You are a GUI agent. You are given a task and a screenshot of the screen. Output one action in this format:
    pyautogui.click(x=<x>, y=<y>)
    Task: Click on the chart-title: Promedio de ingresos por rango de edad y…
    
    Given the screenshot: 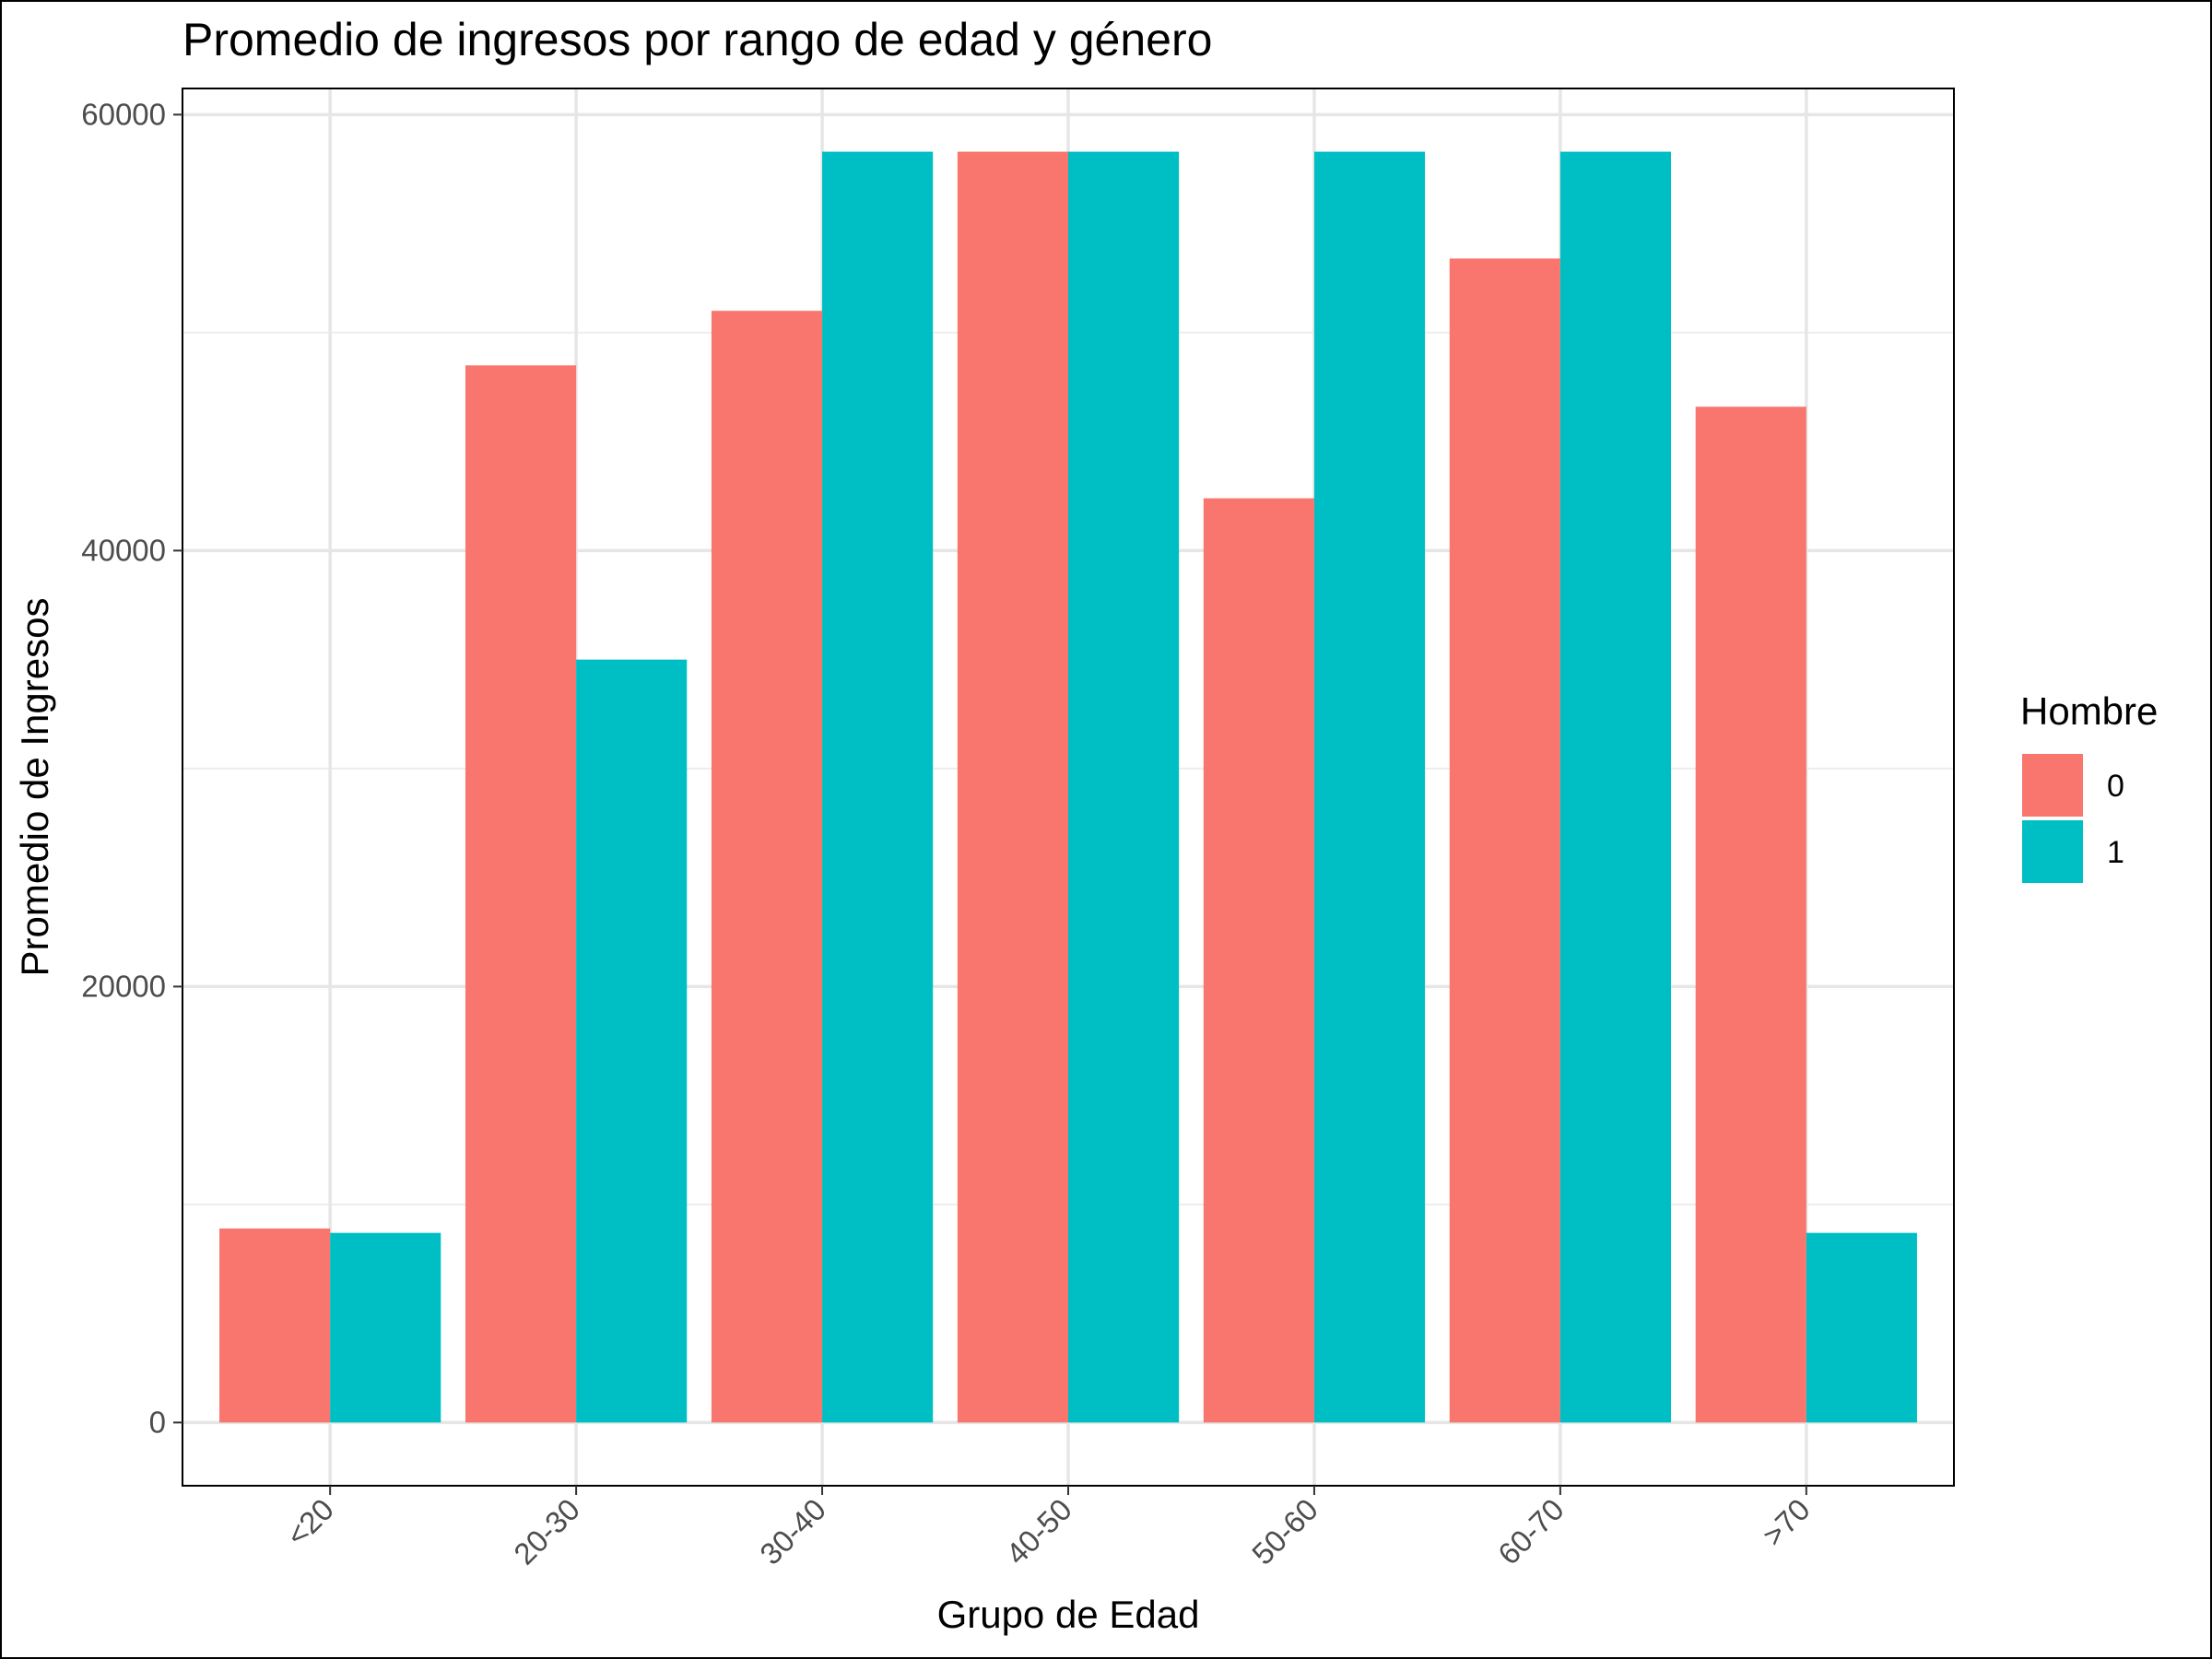 What is the action you would take?
    pyautogui.click(x=697, y=39)
    